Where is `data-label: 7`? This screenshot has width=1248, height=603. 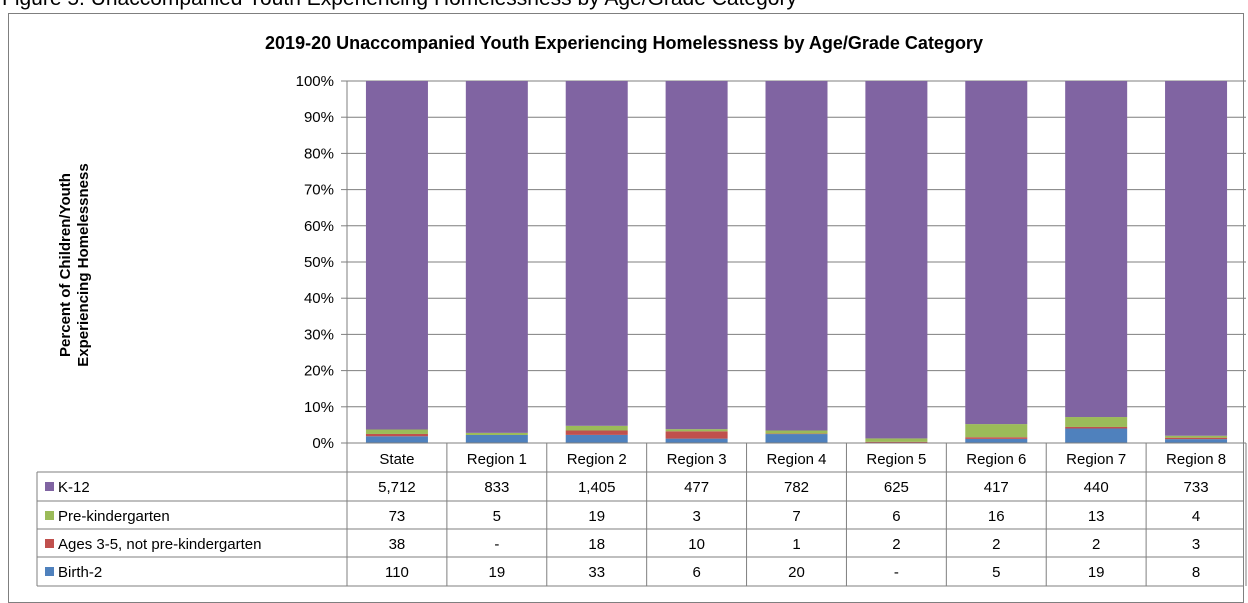
data-label: 7 is located at coordinates (796, 516).